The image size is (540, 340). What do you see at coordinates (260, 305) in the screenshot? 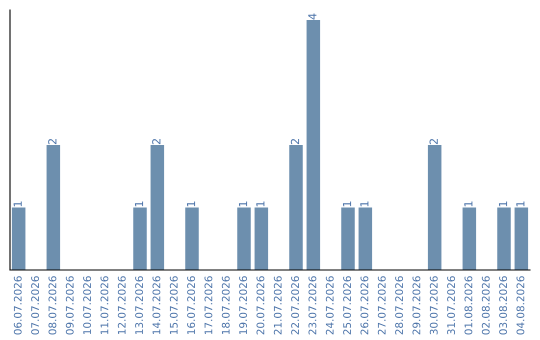
I see `x-tick-label: 20.07.2026` at bounding box center [260, 305].